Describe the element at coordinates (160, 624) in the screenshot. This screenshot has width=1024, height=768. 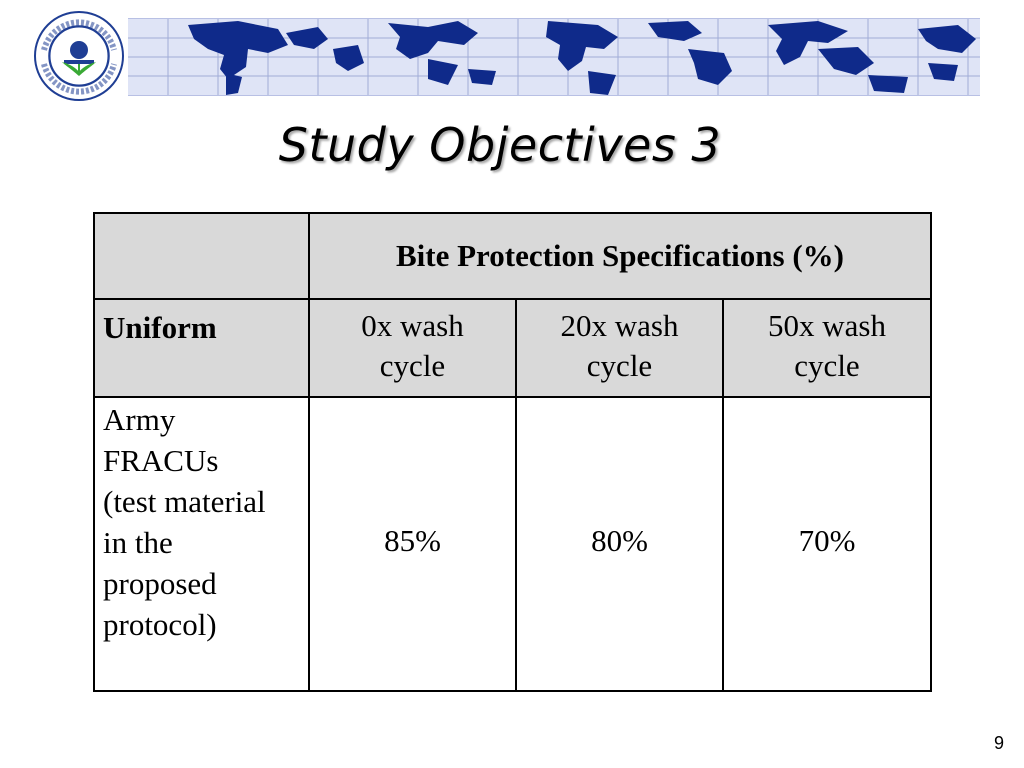
I see `material-line: protocol)` at that location.